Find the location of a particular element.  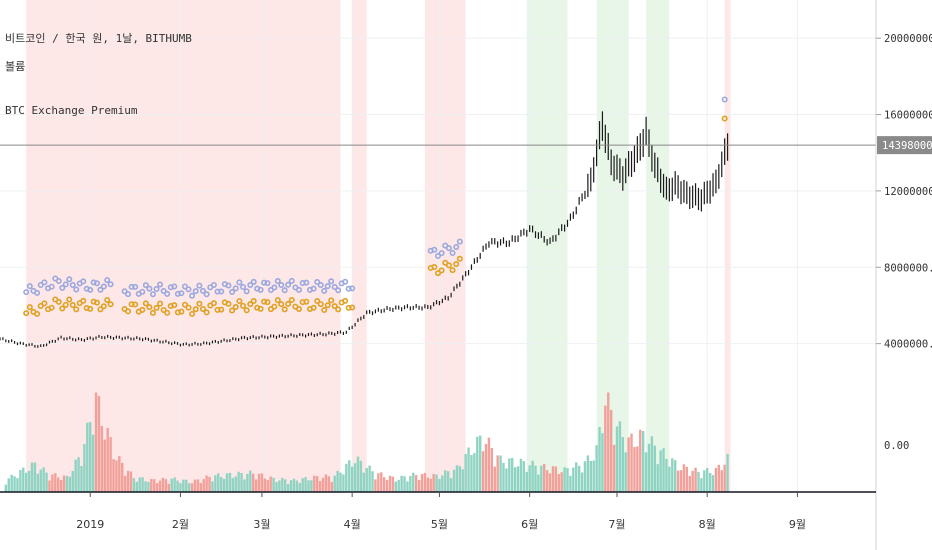

time-axis-label-3: 4월 is located at coordinates (352, 524).